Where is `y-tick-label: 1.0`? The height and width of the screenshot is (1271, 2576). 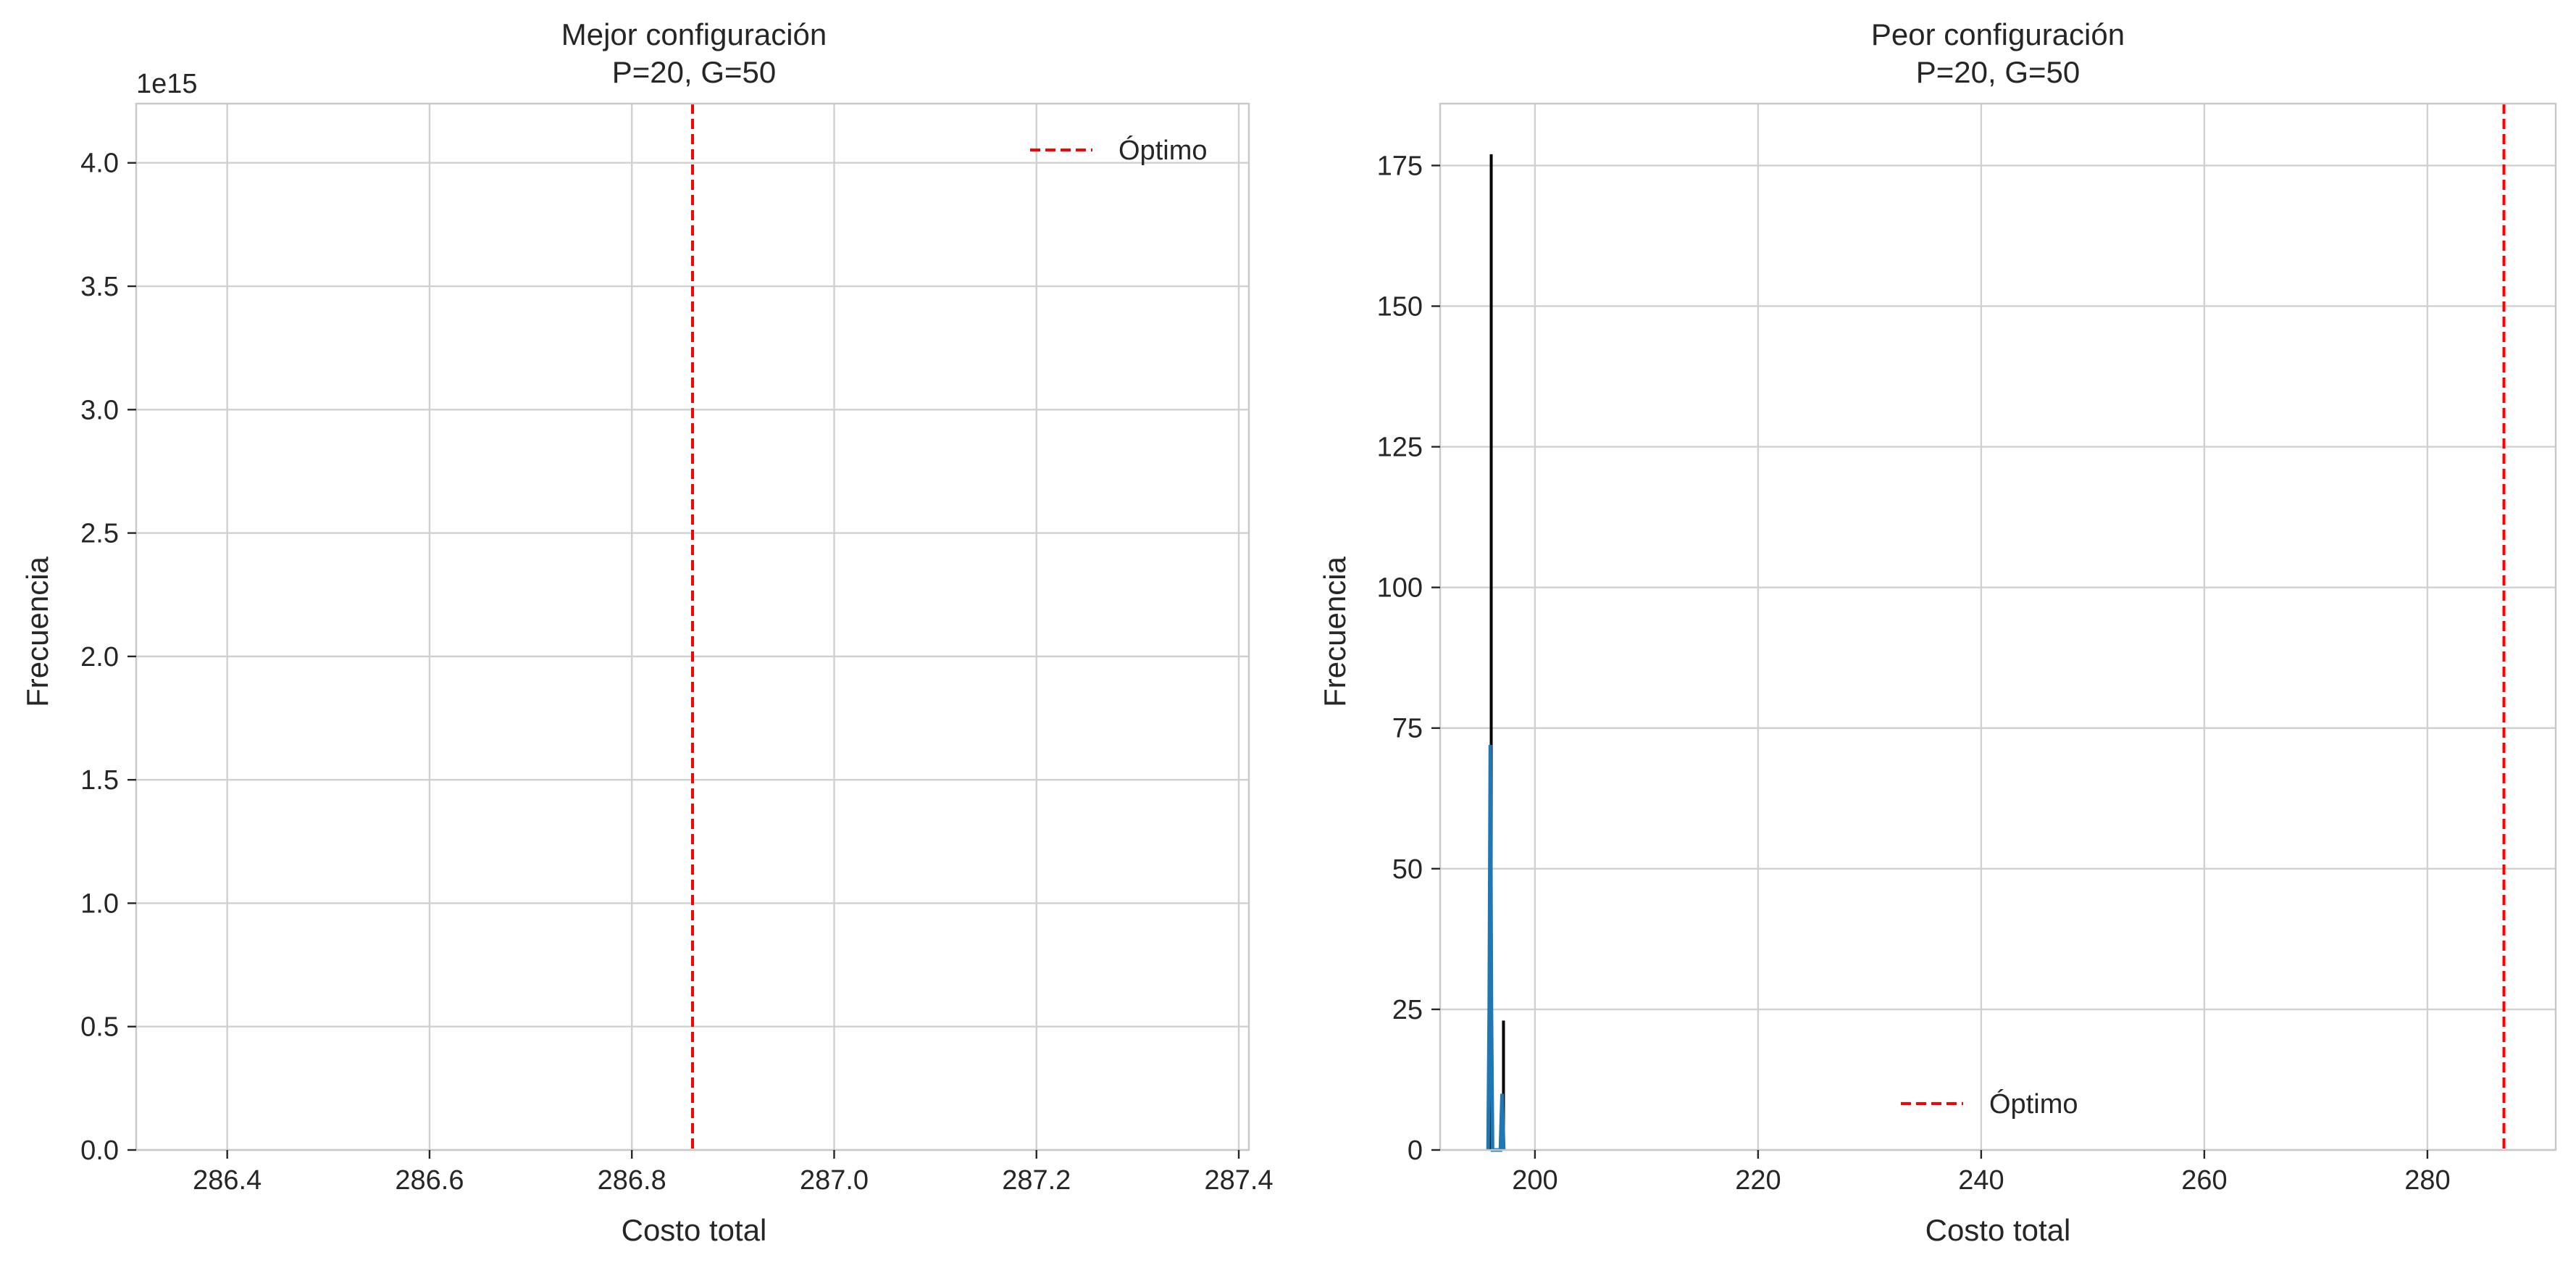 y-tick-label: 1.0 is located at coordinates (100, 904).